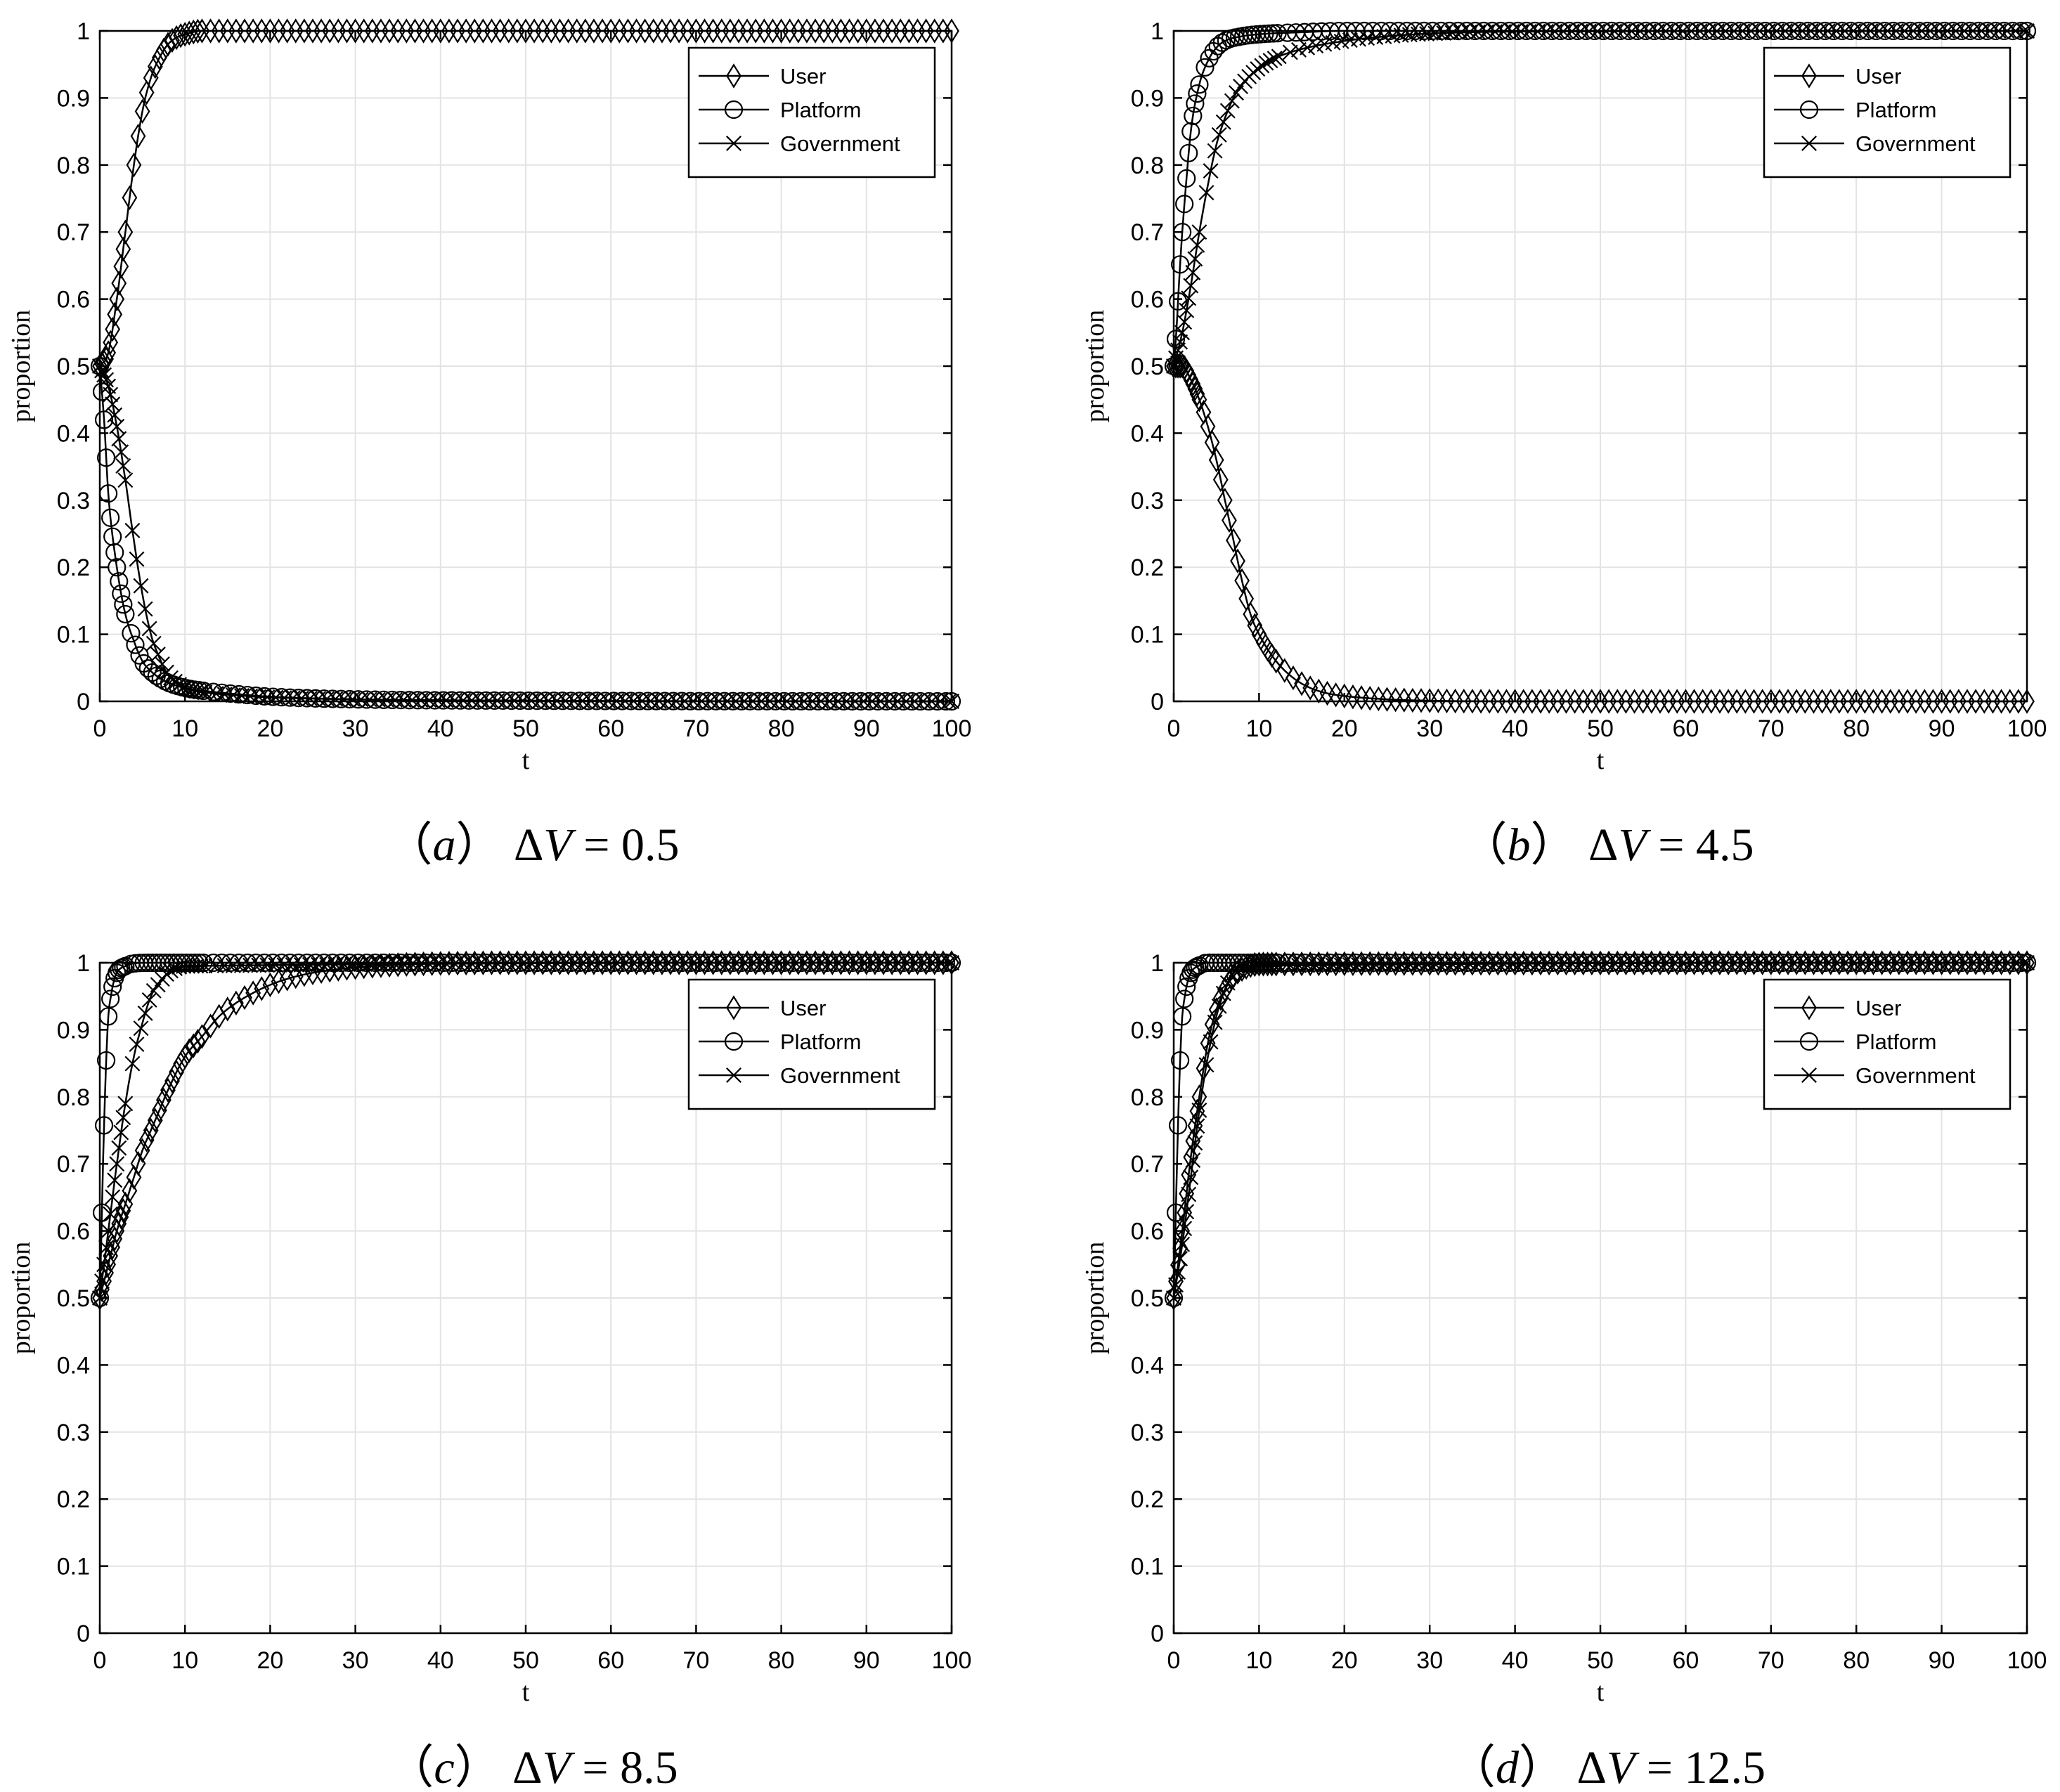 The image size is (2060, 1792). I want to click on legend-entry-platform: Platform, so click(780, 1042).